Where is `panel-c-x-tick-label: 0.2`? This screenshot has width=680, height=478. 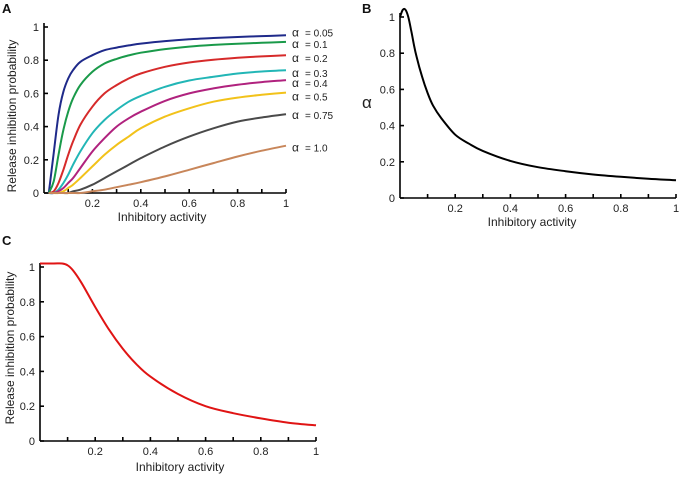
panel-c-x-tick-label: 0.2 is located at coordinates (95, 452).